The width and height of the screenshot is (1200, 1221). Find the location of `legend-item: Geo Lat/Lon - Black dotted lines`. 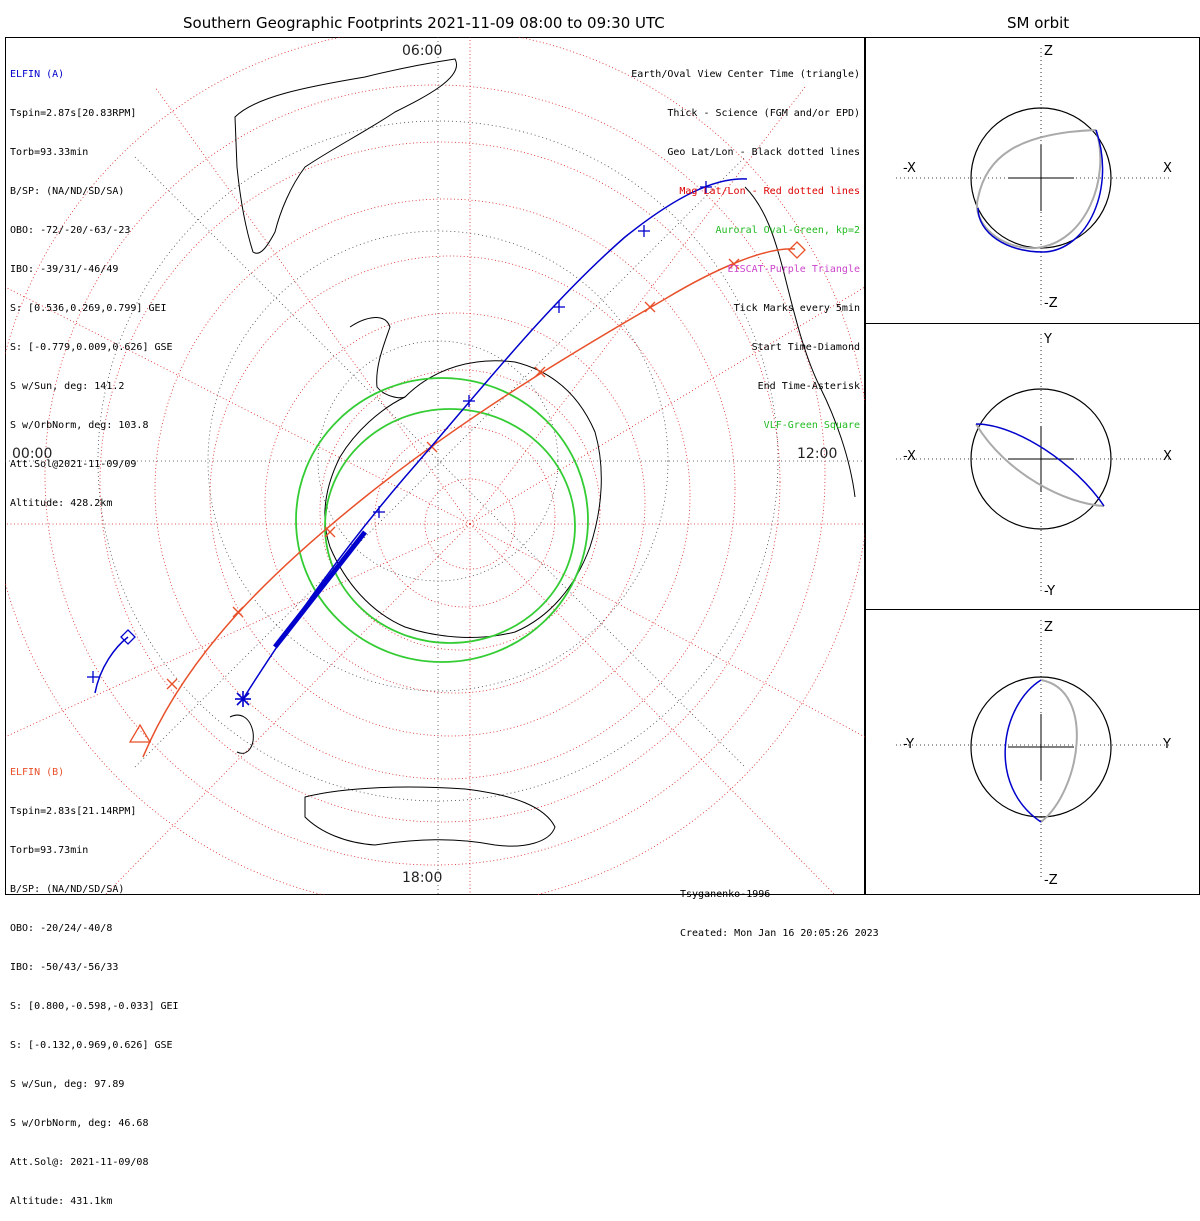

legend-item: Geo Lat/Lon - Black dotted lines is located at coordinates (763, 152).